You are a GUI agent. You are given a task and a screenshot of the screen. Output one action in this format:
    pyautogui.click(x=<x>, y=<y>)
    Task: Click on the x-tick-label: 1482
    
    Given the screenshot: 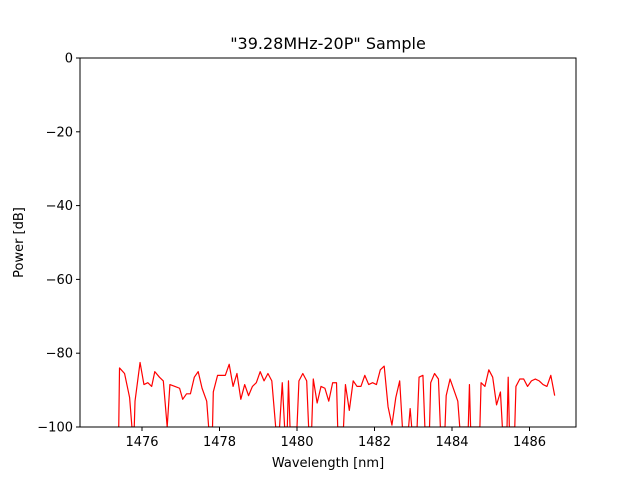 What is the action you would take?
    pyautogui.click(x=374, y=442)
    